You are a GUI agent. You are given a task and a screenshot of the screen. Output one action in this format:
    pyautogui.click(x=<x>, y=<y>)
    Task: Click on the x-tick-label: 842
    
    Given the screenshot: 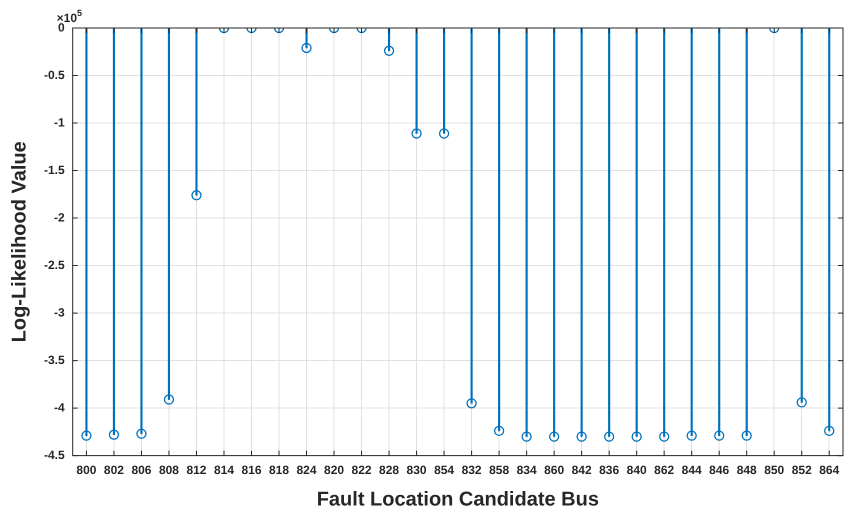 What is the action you would take?
    pyautogui.click(x=582, y=470)
    